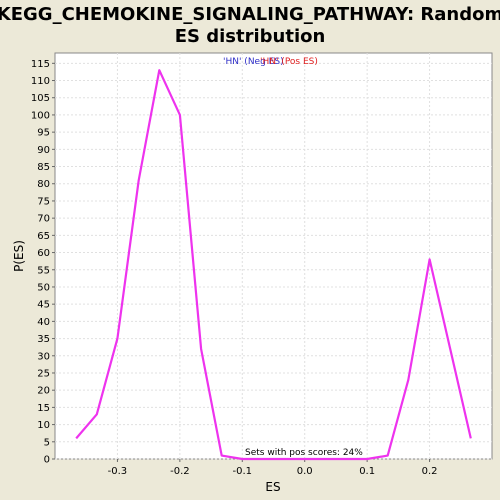 The width and height of the screenshot is (500, 500). What do you see at coordinates (47, 460) in the screenshot?
I see `y-tick-label: 0` at bounding box center [47, 460].